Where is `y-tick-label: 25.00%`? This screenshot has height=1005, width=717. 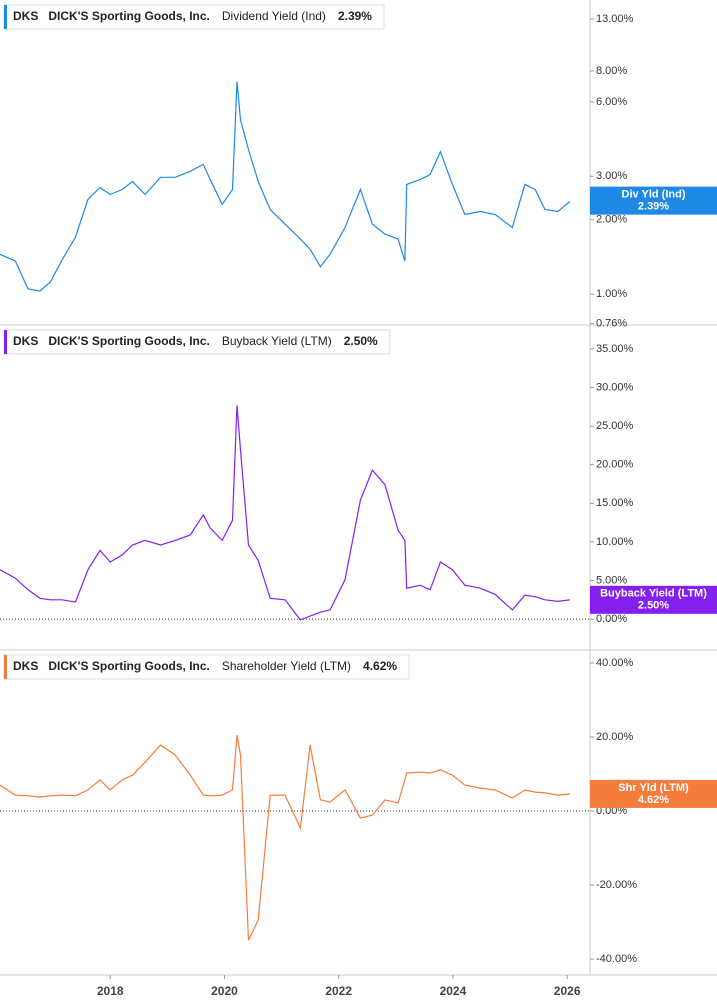 y-tick-label: 25.00% is located at coordinates (615, 426).